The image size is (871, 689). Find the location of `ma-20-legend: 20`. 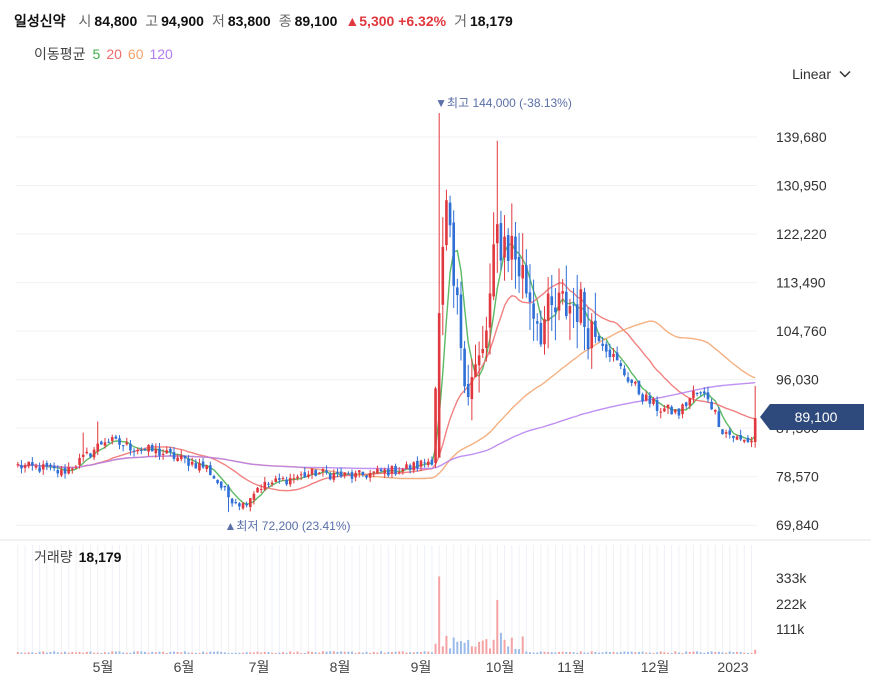

ma-20-legend: 20 is located at coordinates (114, 54).